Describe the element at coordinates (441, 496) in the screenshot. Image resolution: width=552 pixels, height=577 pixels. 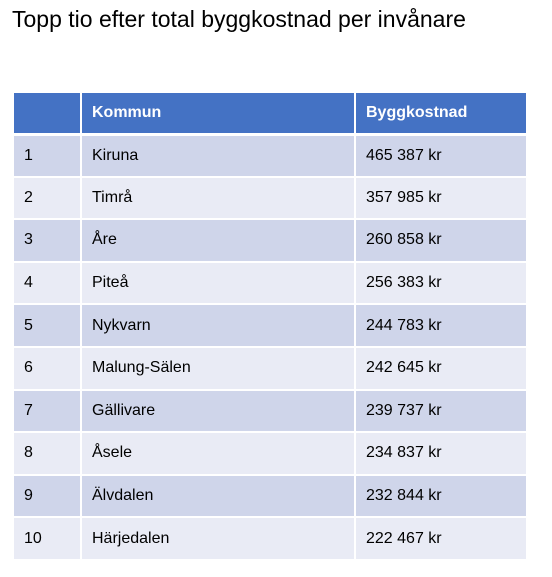
I see `kostnad-cell: 232 844 kr` at that location.